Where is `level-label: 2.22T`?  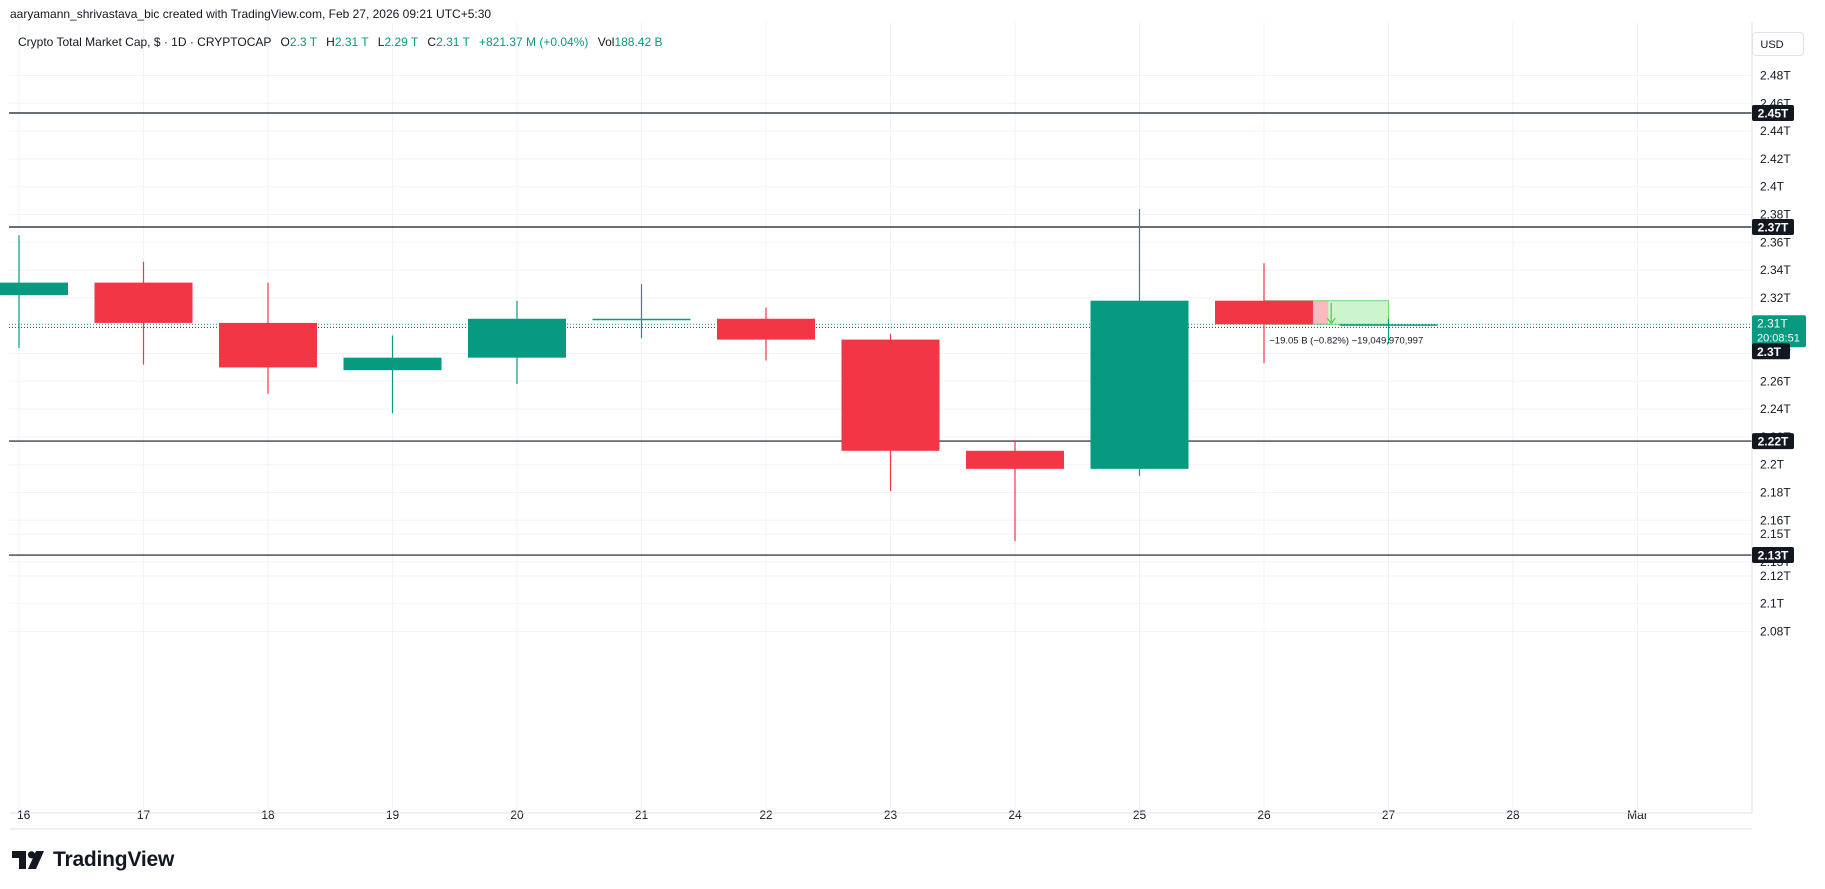 level-label: 2.22T is located at coordinates (1773, 442).